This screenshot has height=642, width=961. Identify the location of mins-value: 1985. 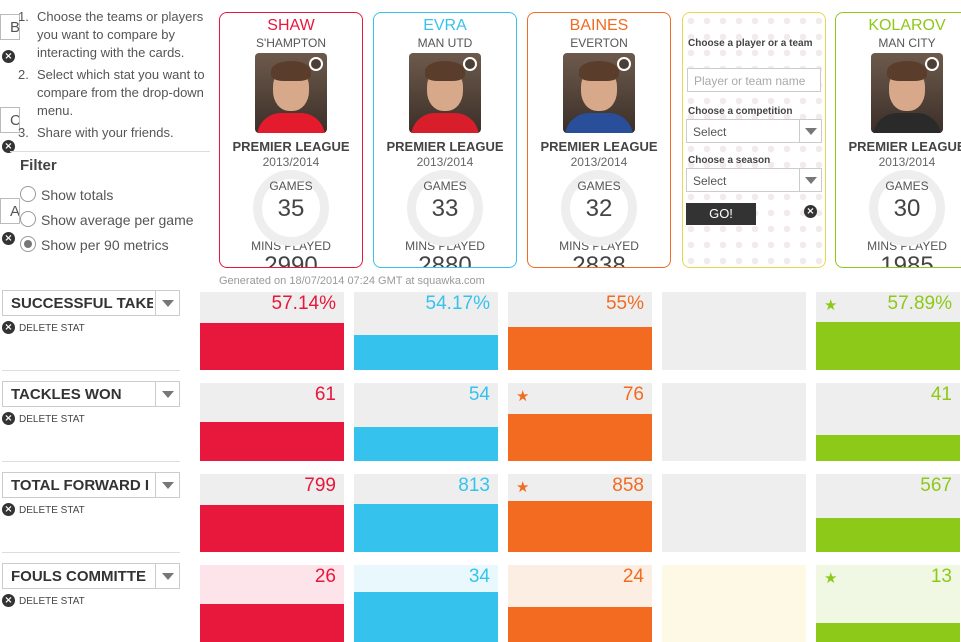
(907, 260).